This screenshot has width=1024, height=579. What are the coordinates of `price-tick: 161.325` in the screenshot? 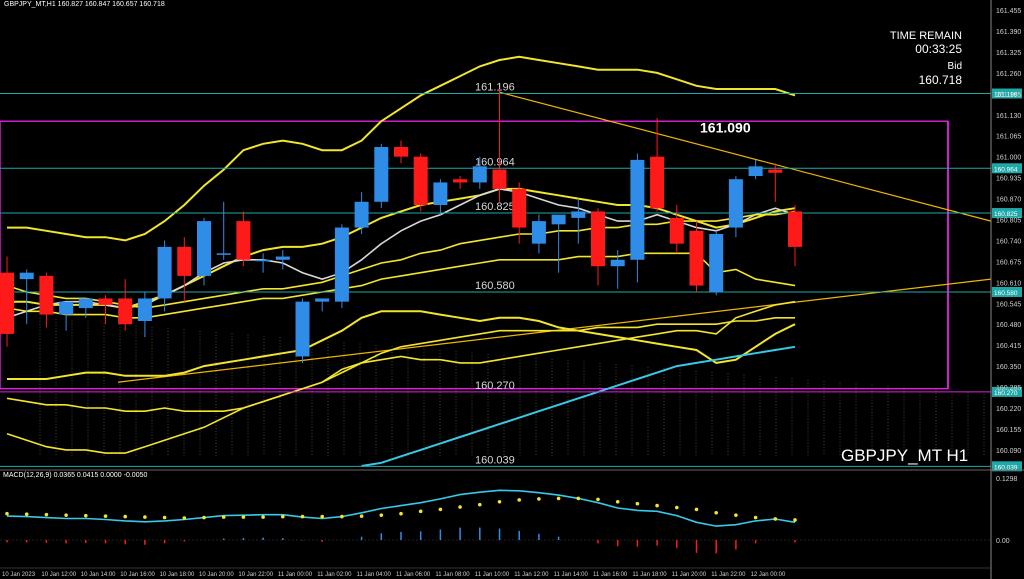 It's located at (1008, 53).